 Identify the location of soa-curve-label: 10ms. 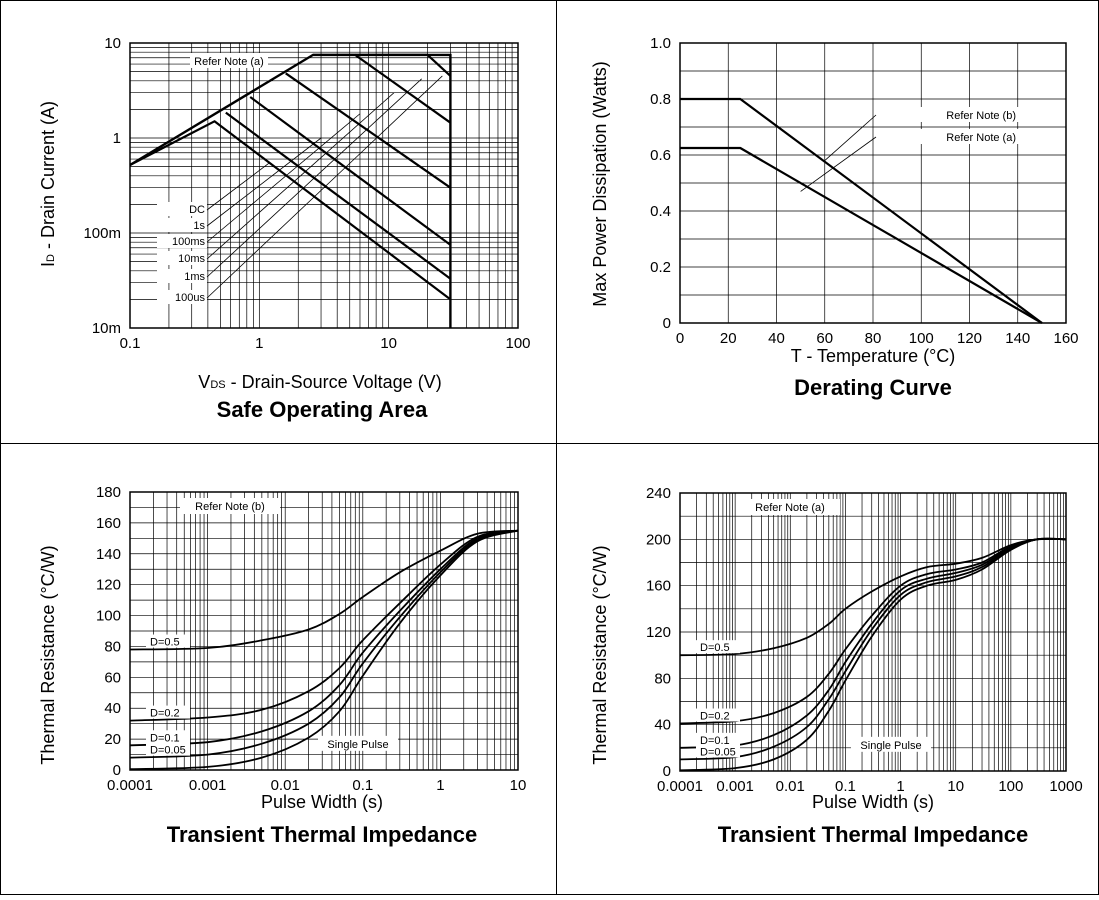
(191, 259).